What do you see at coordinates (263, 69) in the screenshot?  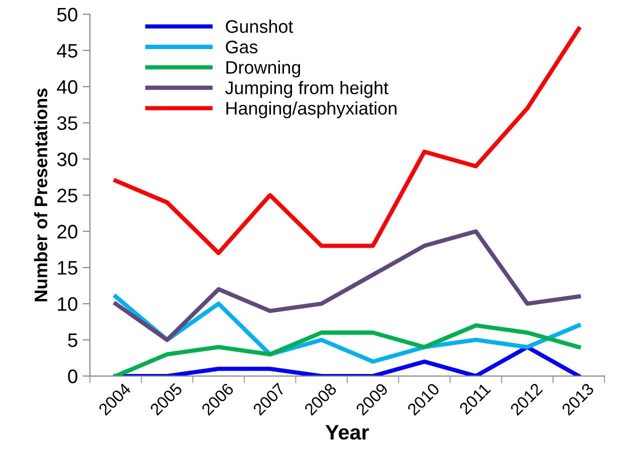 I see `legend-label: Drowning` at bounding box center [263, 69].